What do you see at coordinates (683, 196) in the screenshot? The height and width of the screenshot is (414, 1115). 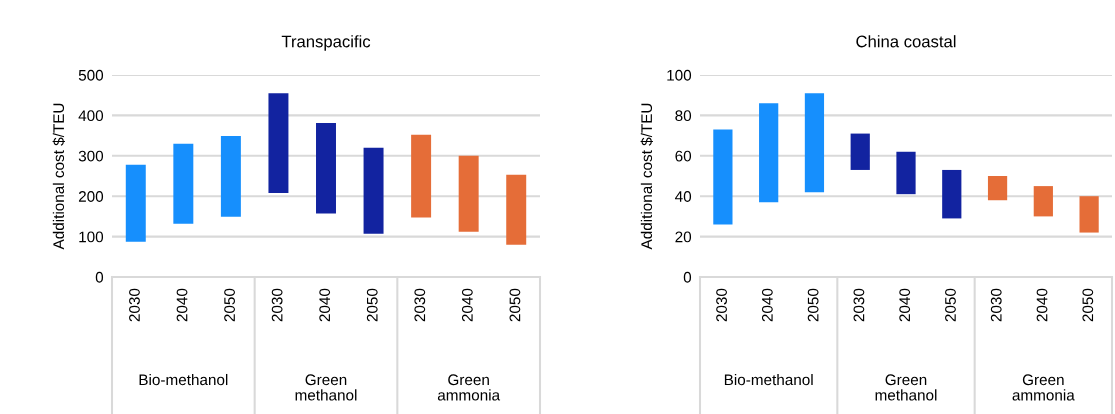 I see `y-tick-label: 40` at bounding box center [683, 196].